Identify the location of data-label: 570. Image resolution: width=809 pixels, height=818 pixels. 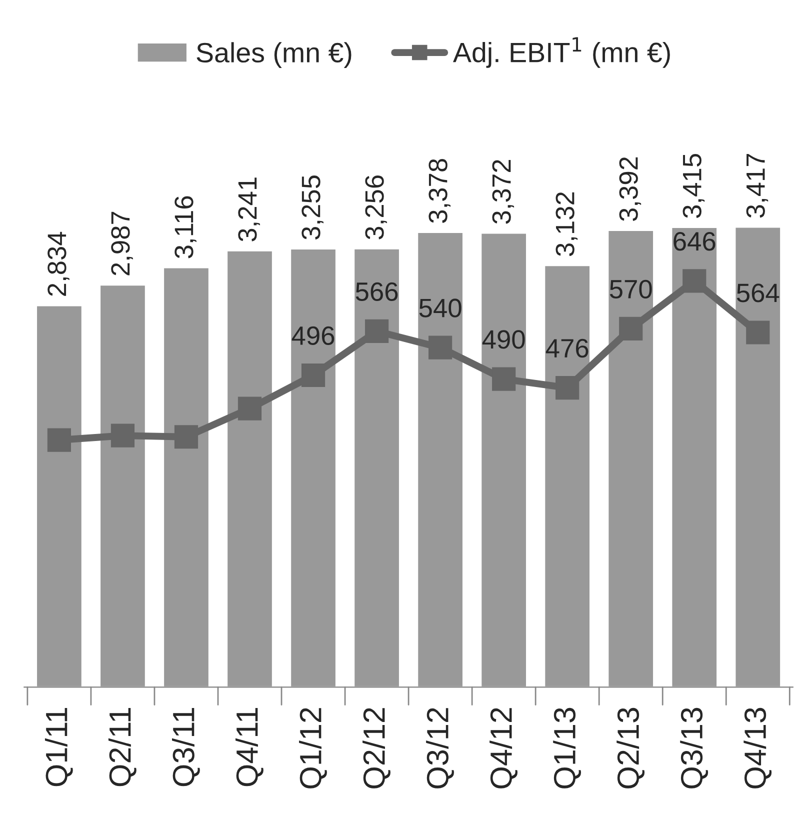
(631, 289).